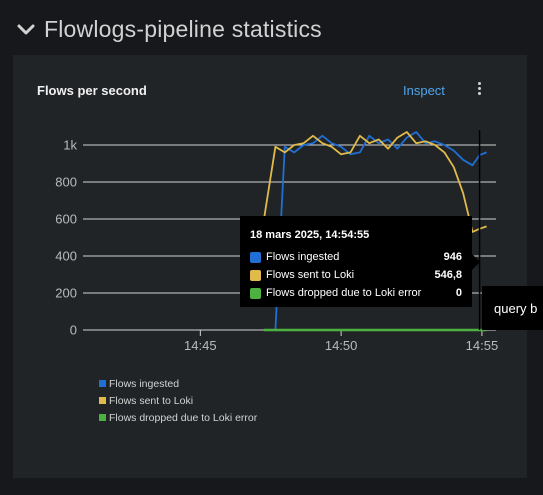 The image size is (543, 495). What do you see at coordinates (458, 293) in the screenshot?
I see `tooltip-value: 0` at bounding box center [458, 293].